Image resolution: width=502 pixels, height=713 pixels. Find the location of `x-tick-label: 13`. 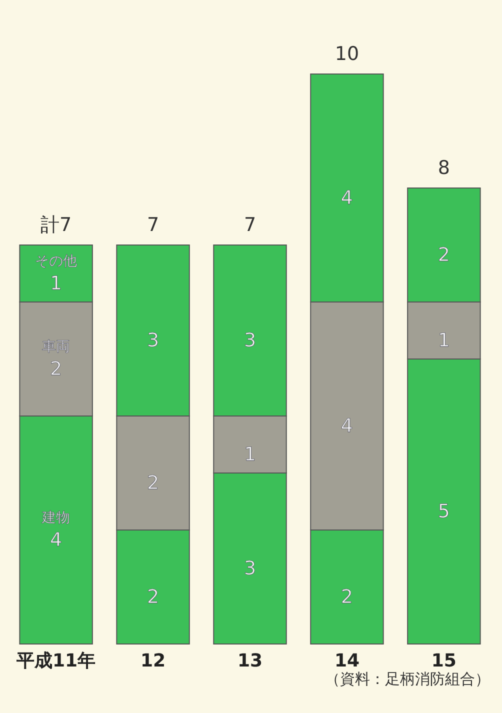

x-tick-label: 13 is located at coordinates (250, 661).